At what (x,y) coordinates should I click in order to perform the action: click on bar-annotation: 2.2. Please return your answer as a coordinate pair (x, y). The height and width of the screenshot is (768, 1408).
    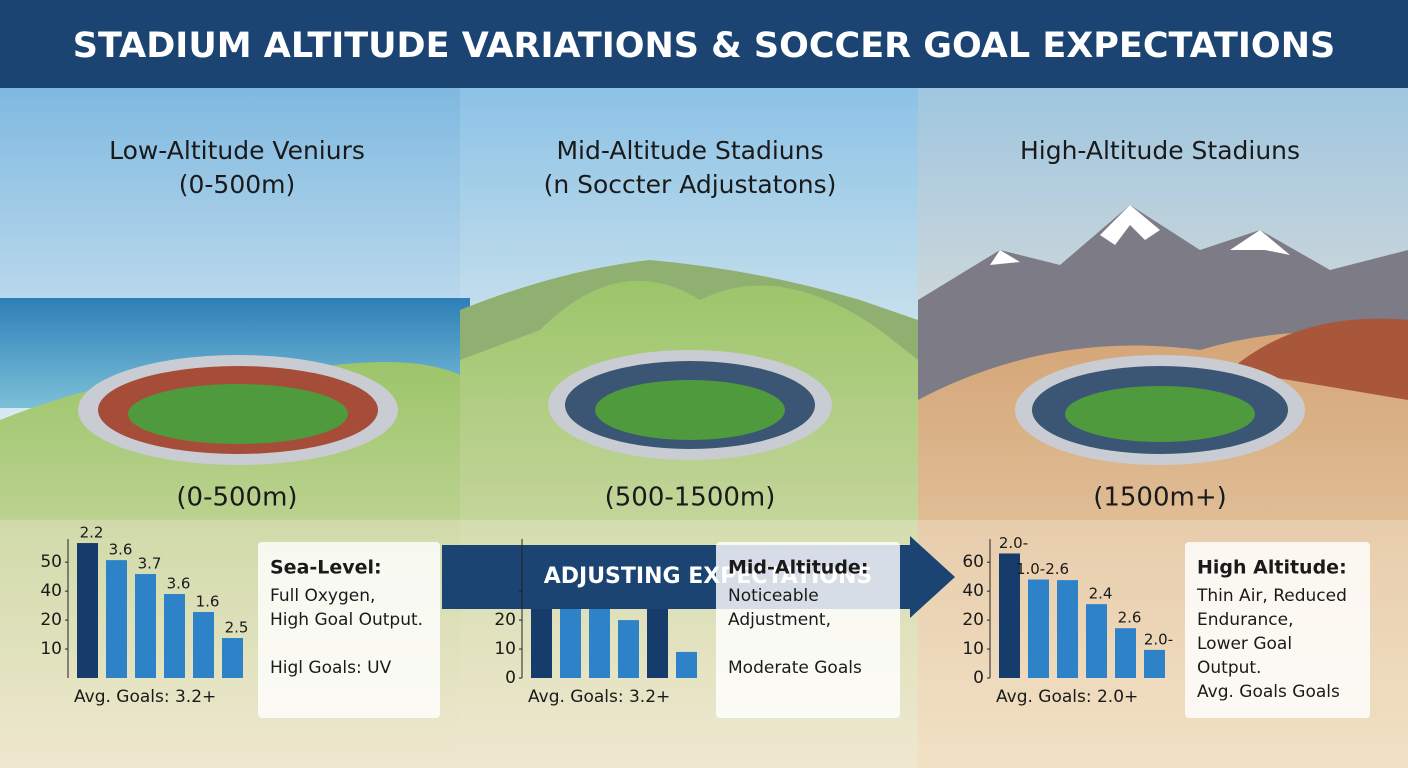
    Looking at the image, I should click on (92, 533).